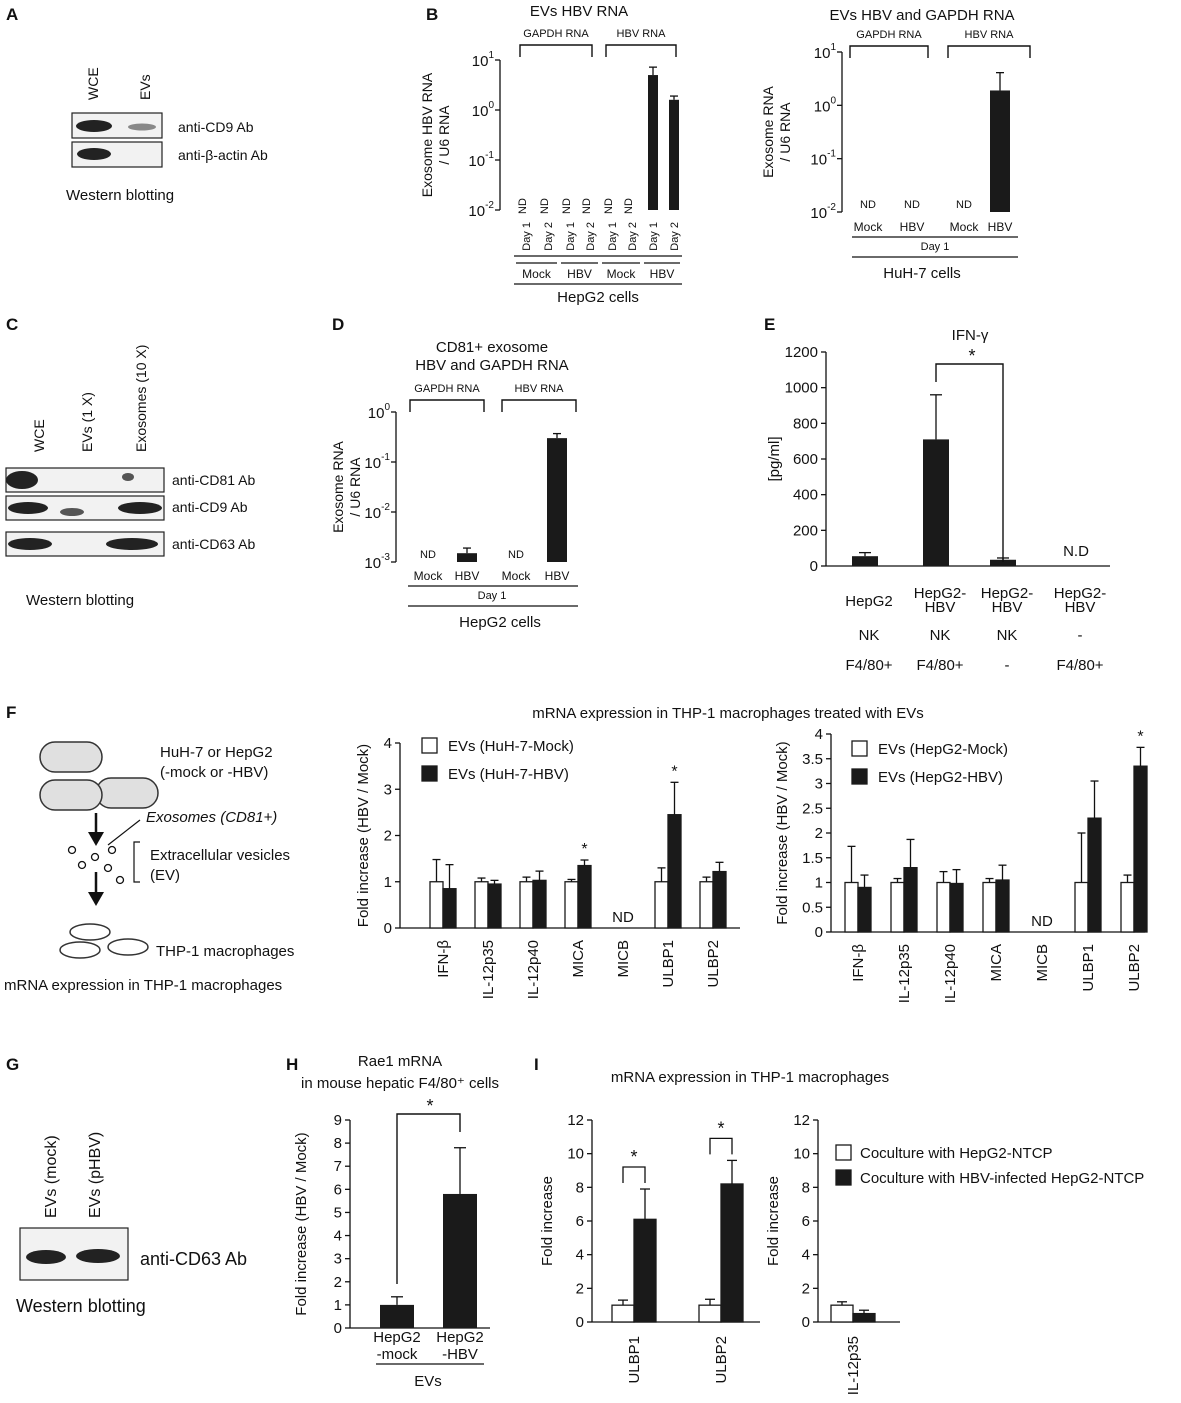 This screenshot has width=1181, height=1403. What do you see at coordinates (812, 808) in the screenshot?
I see `y-tick-label: 2.5` at bounding box center [812, 808].